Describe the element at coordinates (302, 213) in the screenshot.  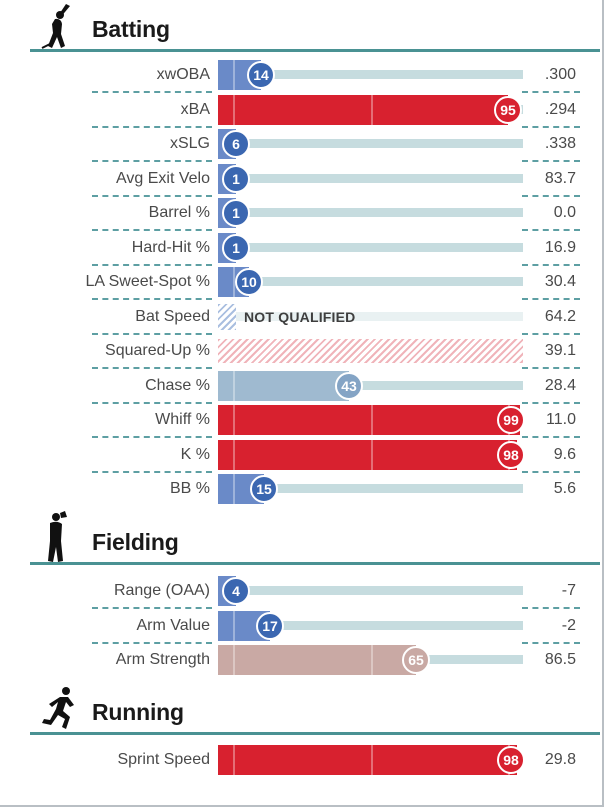
I see `metric-row: Barrel % 0.0 1` at that location.